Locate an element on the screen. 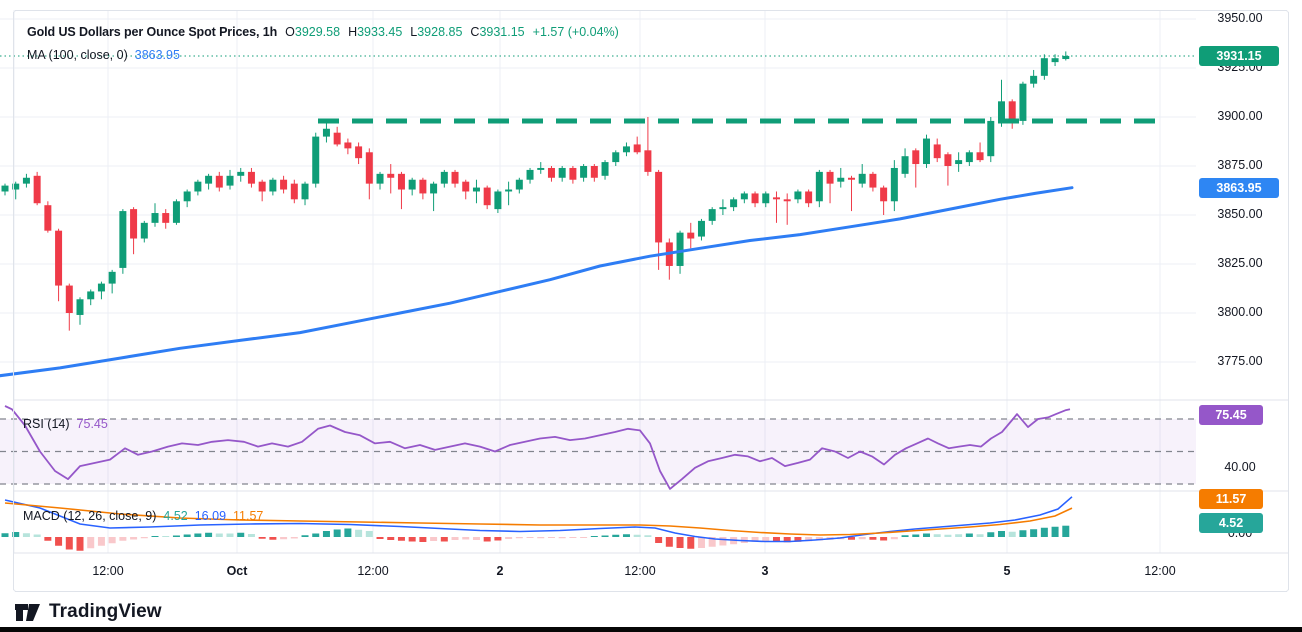 This screenshot has width=1302, height=632. ohlc-key: C is located at coordinates (475, 32).